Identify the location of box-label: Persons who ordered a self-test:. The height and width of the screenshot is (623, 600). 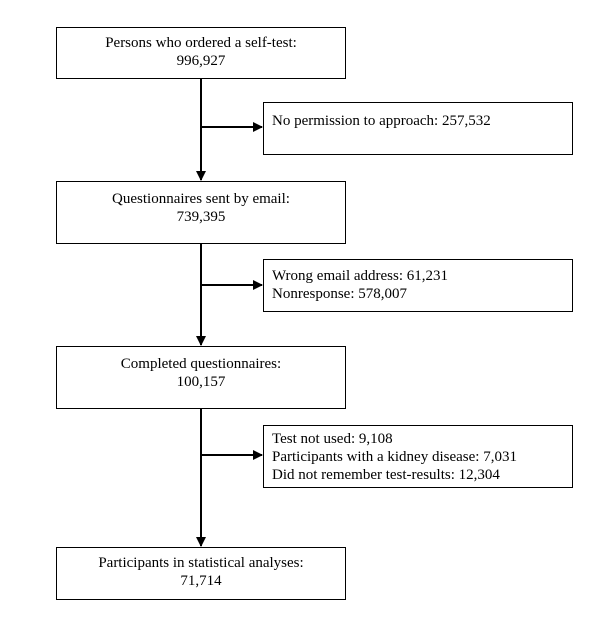
(201, 43).